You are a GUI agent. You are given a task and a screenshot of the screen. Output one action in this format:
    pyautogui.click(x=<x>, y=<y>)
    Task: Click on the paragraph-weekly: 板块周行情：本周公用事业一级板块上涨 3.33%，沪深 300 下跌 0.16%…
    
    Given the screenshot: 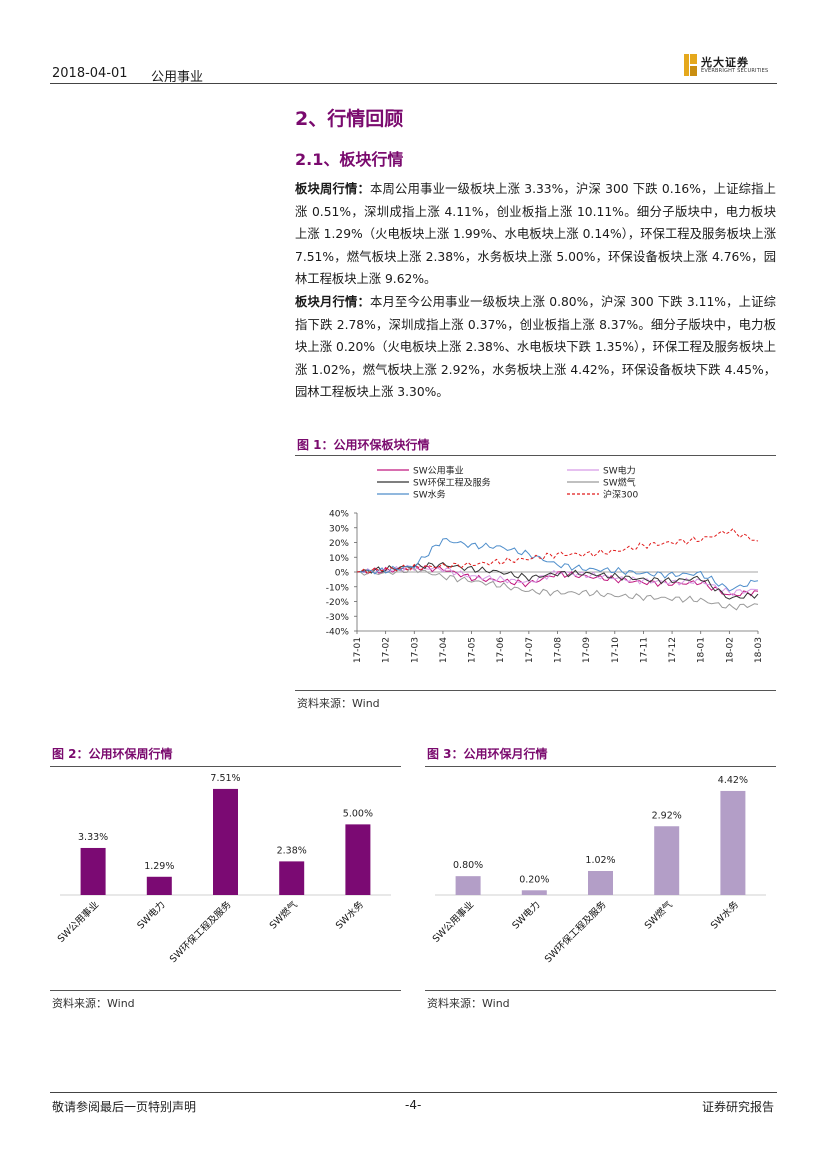 What is the action you would take?
    pyautogui.click(x=535, y=234)
    